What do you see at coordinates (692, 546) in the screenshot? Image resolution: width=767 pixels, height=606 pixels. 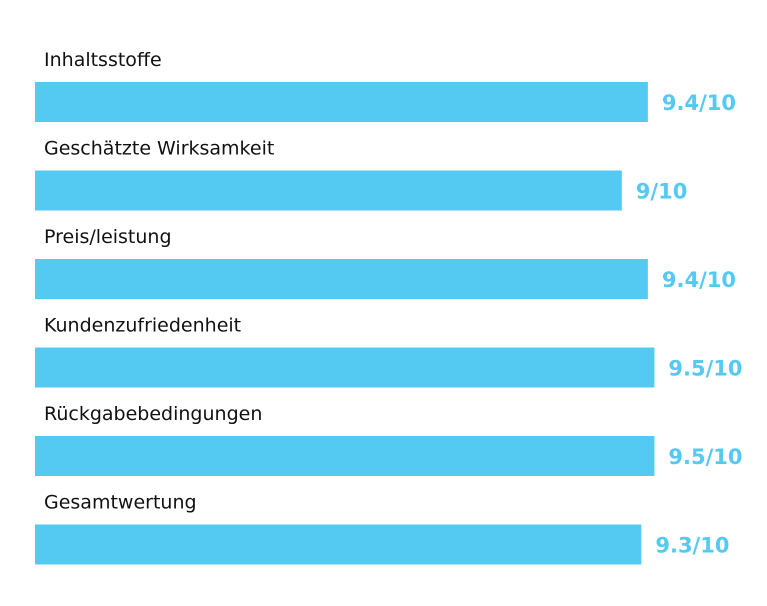 I see `value-label: 9.3/10` at bounding box center [692, 546].